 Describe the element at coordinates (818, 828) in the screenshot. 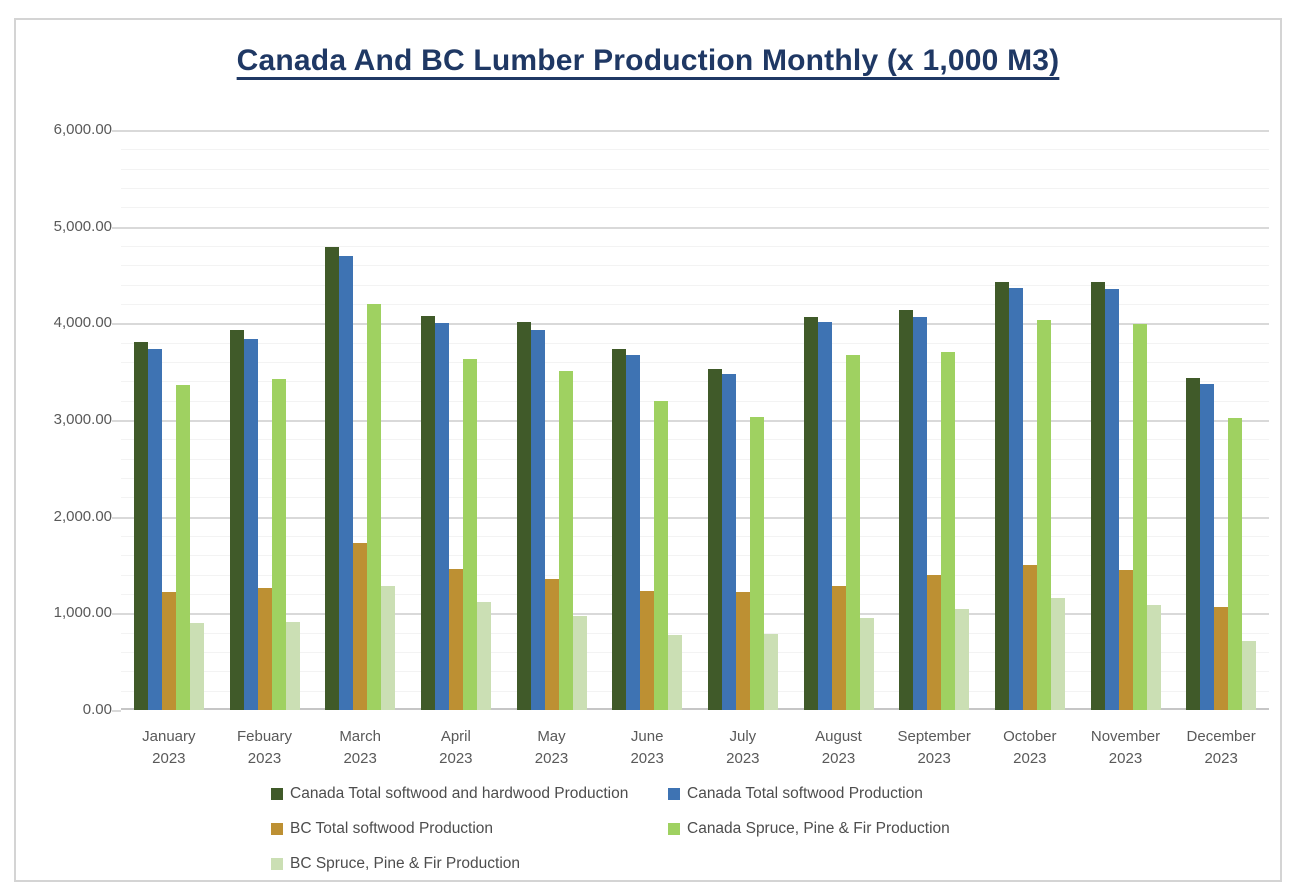

I see `legend-label: Canada Spruce, Pine & Fir Production` at that location.